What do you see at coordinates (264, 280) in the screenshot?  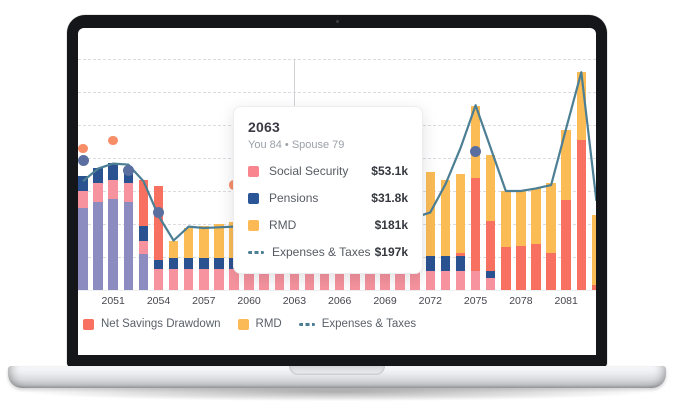 I see `bar-2061-social_security` at bounding box center [264, 280].